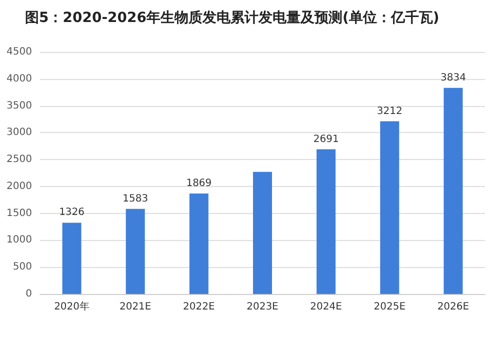 The width and height of the screenshot is (499, 362). I want to click on data-label: 2691, so click(326, 139).